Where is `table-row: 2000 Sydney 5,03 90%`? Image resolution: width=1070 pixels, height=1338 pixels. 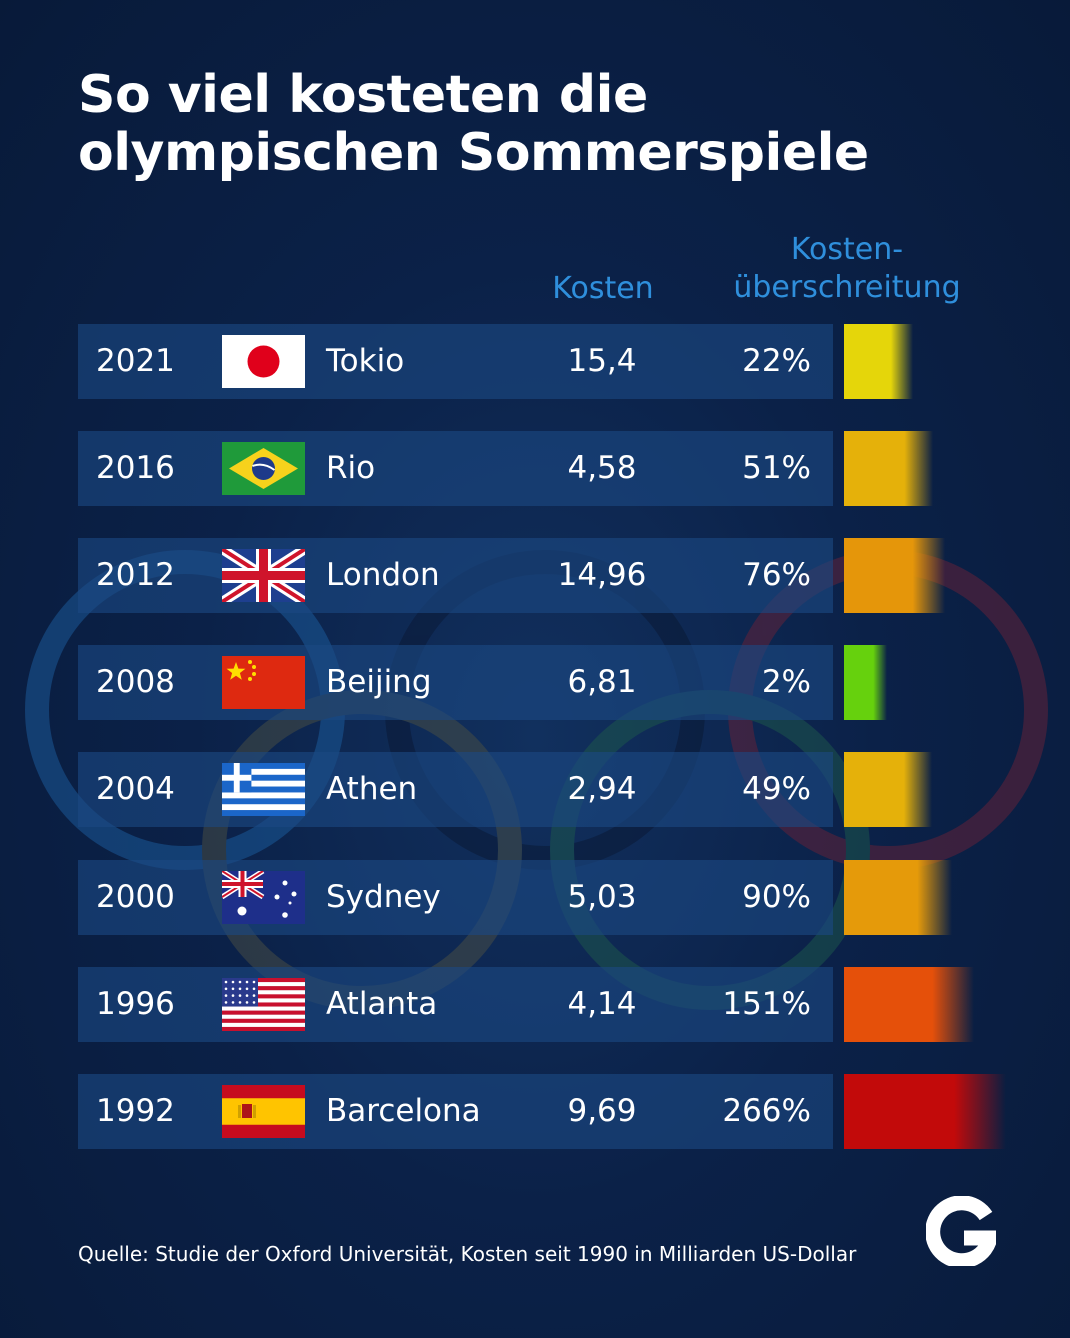 table-row: 2000 Sydney 5,03 90% is located at coordinates (455, 897).